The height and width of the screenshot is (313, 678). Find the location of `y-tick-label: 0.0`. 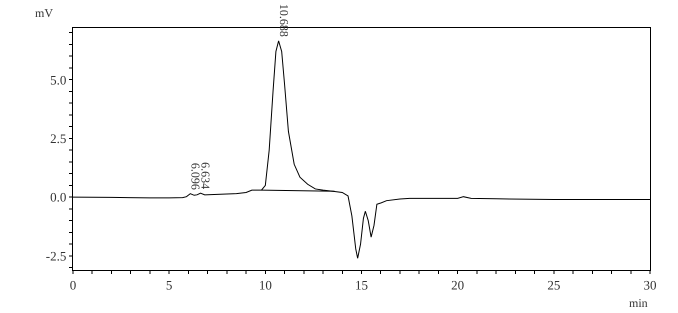

y-tick-label: 0.0 is located at coordinates (58, 197).